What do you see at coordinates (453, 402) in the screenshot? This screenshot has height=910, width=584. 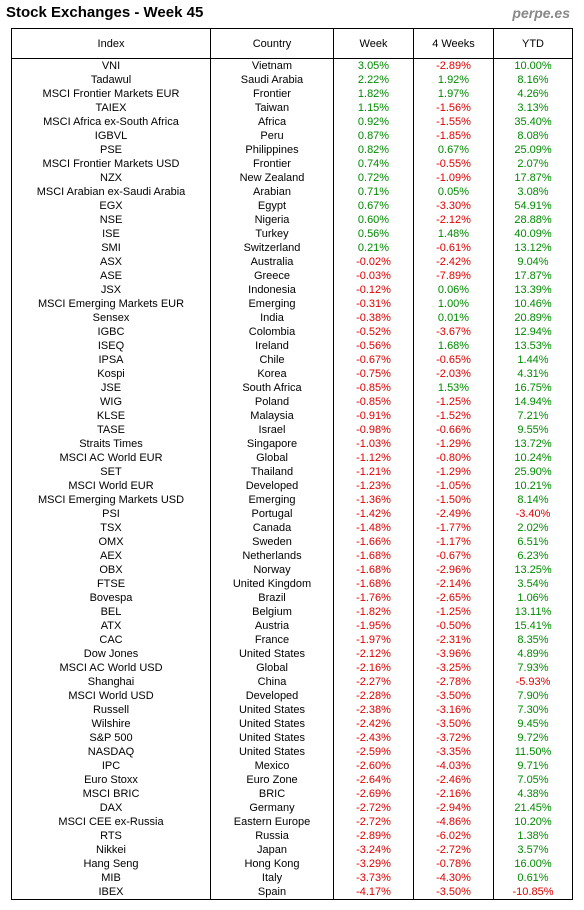 I see `value-cell: -1.25%` at bounding box center [453, 402].